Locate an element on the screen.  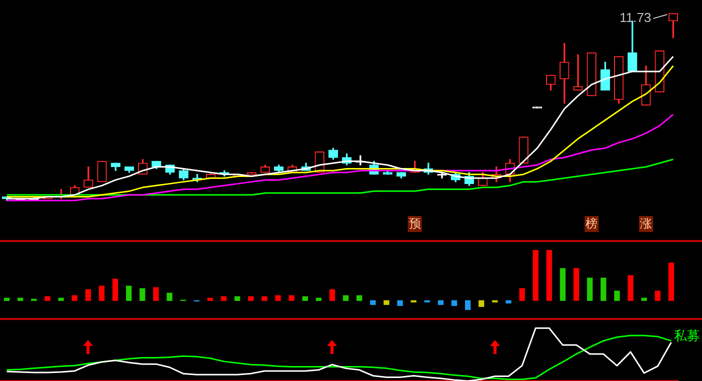
candlestick is located at coordinates (578, 72).